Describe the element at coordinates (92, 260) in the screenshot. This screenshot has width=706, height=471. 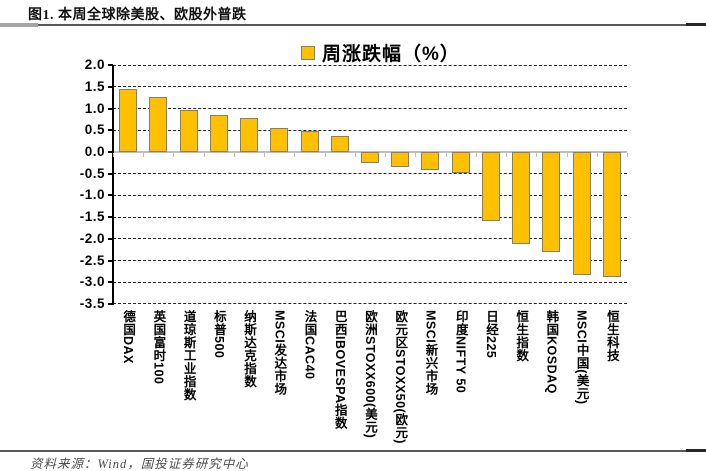
I see `y-axis-tick-label: -2.5` at that location.